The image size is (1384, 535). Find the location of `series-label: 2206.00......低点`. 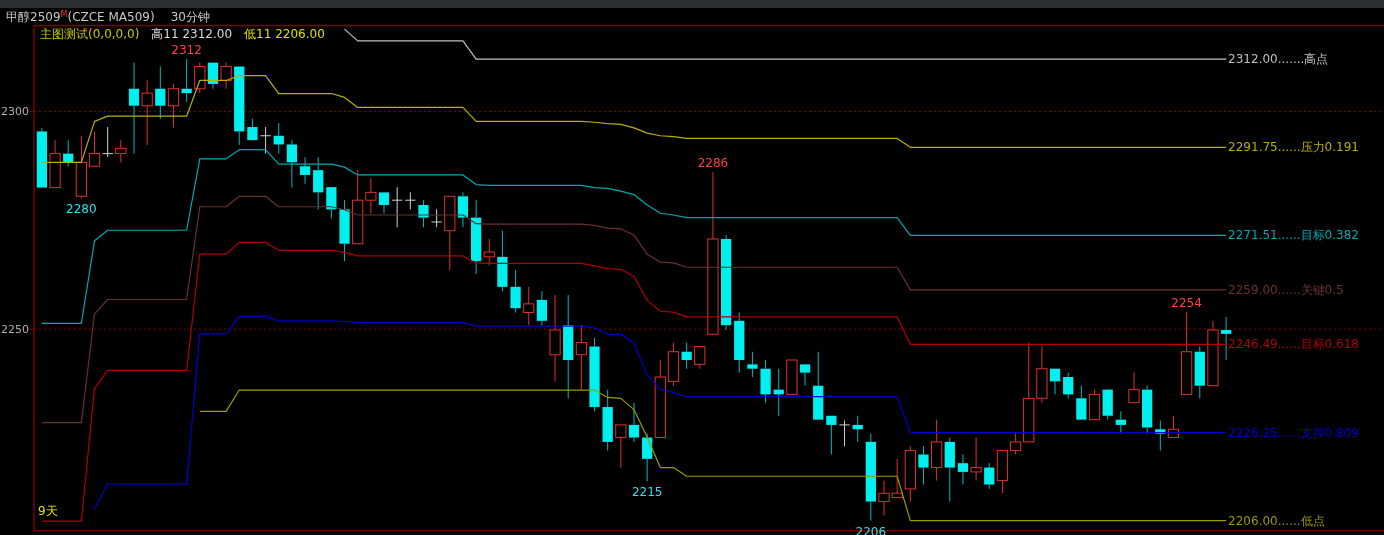

series-label: 2206.00......低点 is located at coordinates (1276, 520).